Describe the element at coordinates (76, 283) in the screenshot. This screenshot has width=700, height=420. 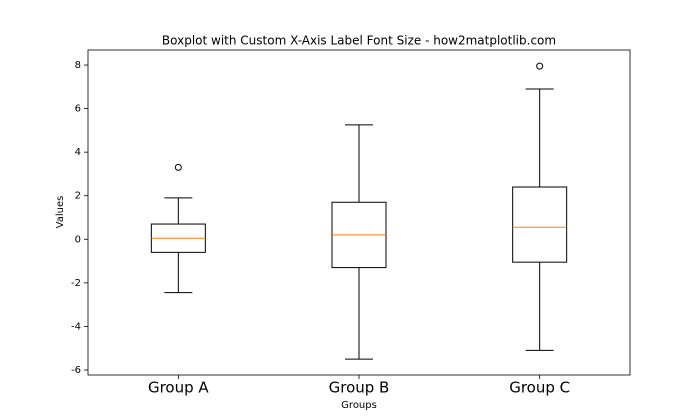
I see `y-tick-label: -2` at that location.